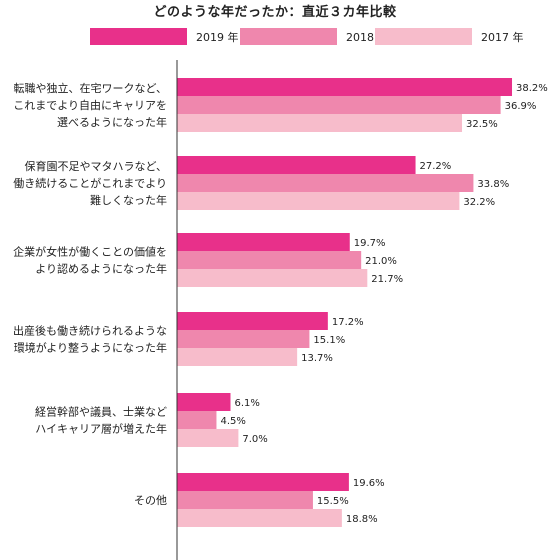 Image resolution: width=550 pixels, height=560 pixels. I want to click on bar-2017-cat3, so click(272, 278).